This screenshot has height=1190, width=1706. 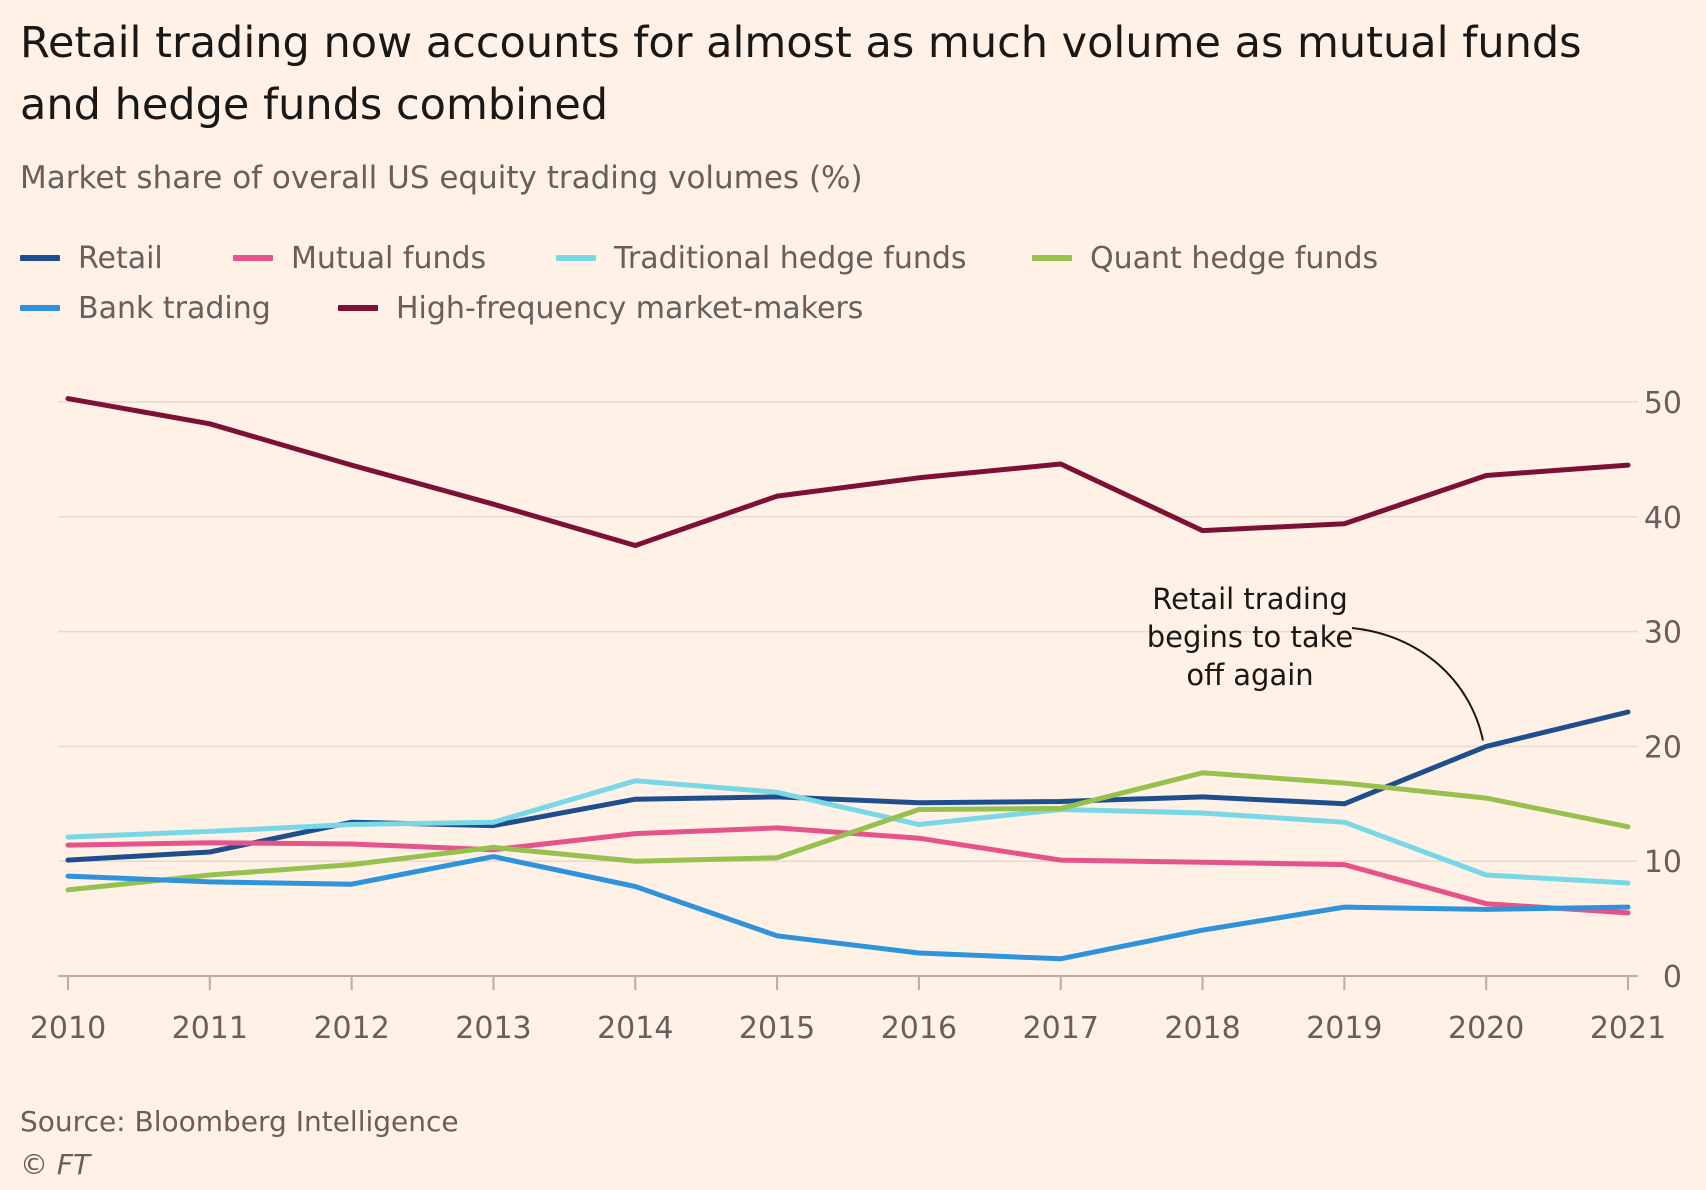 What do you see at coordinates (55, 1164) in the screenshot?
I see `copyright-note: © FT` at bounding box center [55, 1164].